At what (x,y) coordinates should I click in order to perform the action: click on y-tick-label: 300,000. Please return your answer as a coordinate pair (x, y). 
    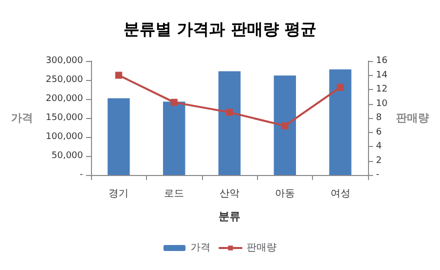
    Looking at the image, I should click on (65, 61).